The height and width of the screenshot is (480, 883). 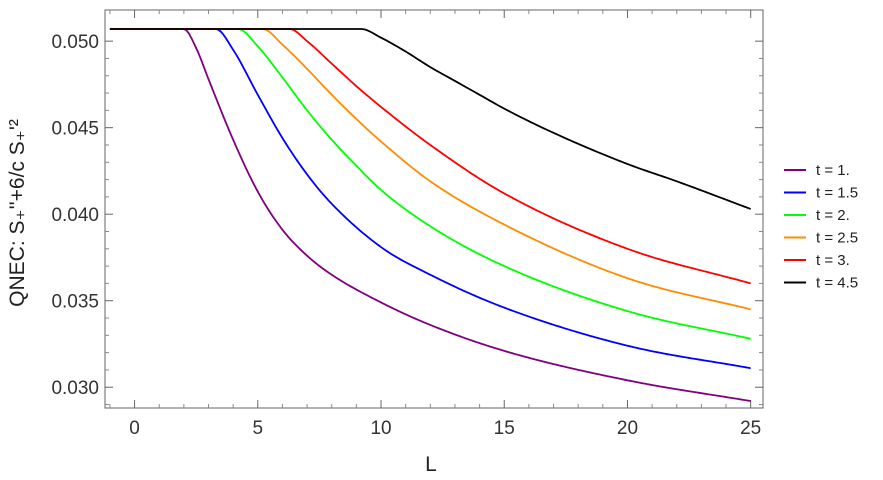 What do you see at coordinates (75, 42) in the screenshot?
I see `y-tick-label: 0.050` at bounding box center [75, 42].